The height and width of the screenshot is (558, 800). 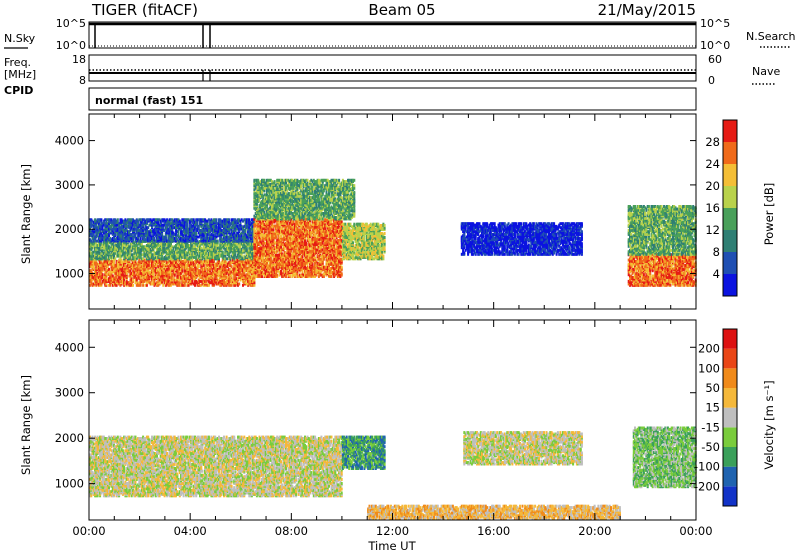 I want to click on freq-strip-frame, so click(x=392, y=68).